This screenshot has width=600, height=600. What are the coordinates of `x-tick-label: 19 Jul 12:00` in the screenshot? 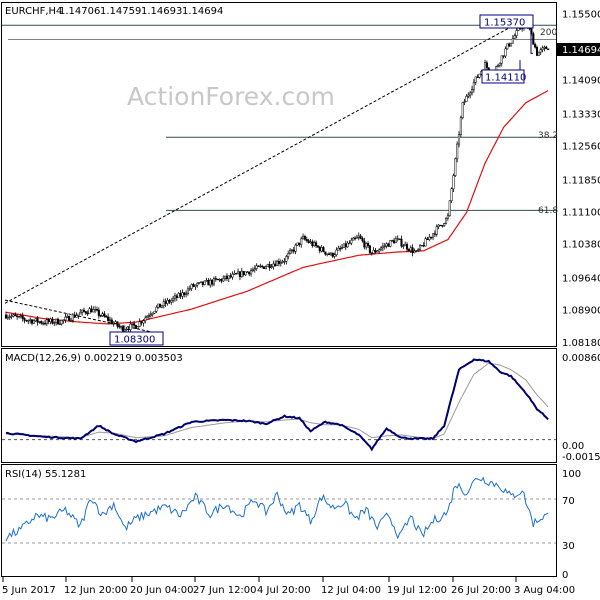 It's located at (417, 590).